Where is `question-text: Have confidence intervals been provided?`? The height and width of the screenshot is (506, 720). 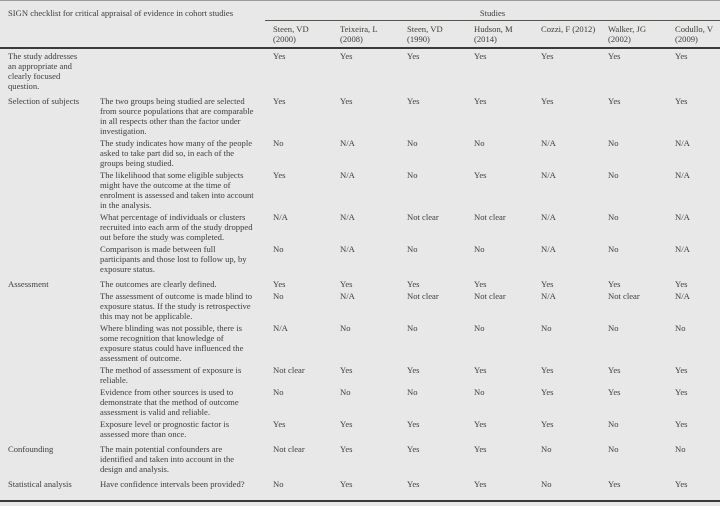 question-text: Have confidence intervals been provided? is located at coordinates (172, 484).